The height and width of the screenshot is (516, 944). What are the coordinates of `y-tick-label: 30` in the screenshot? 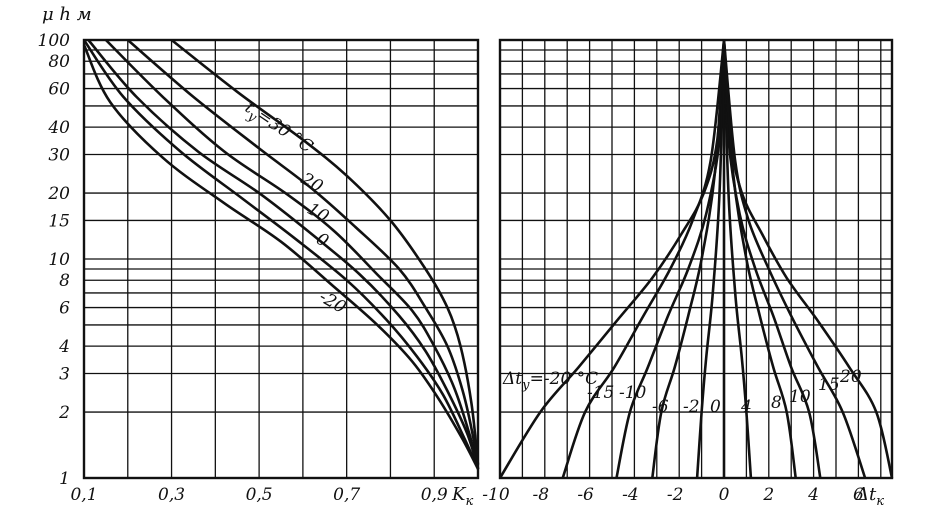 It's located at (59, 156).